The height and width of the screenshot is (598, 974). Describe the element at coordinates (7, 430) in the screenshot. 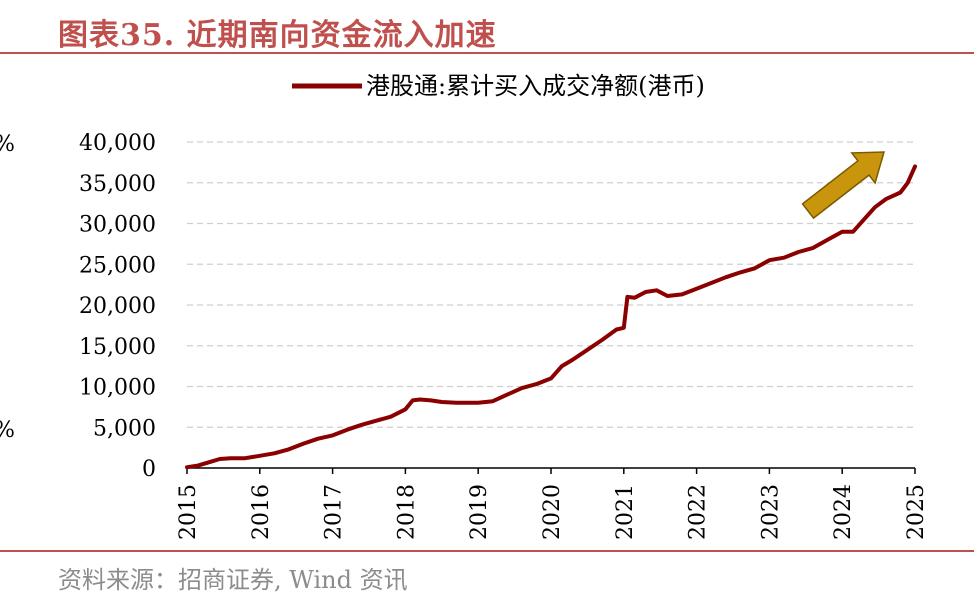

I see `clipped-left-glyph-bottom: %` at that location.